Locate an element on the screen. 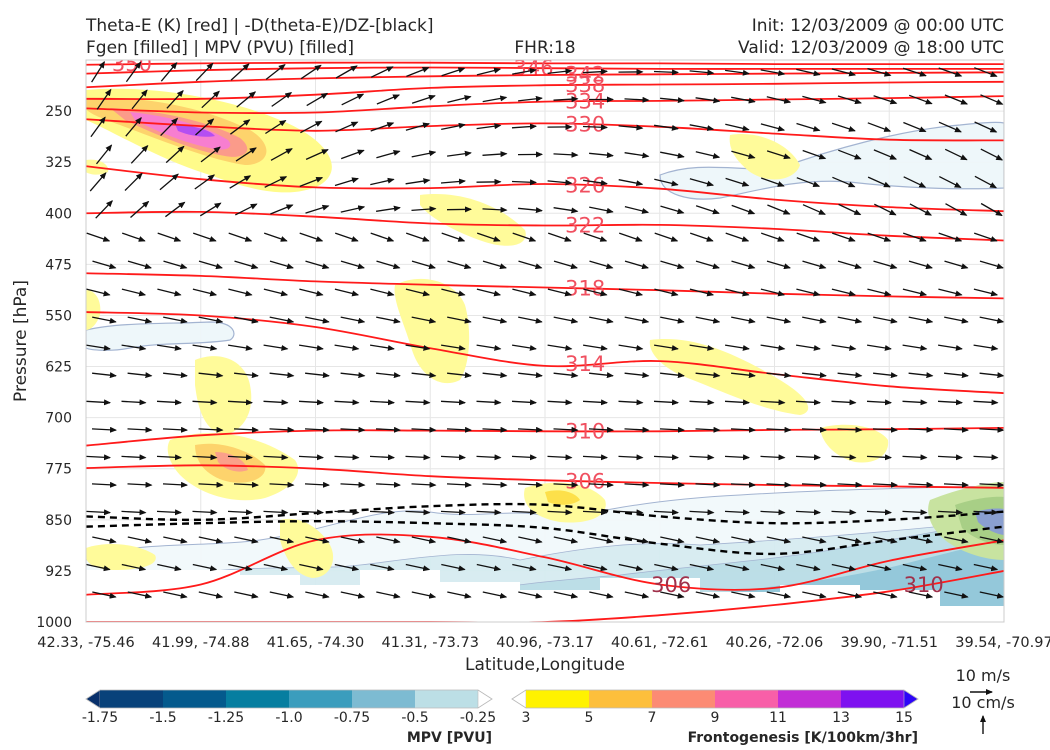  theta-e-contour-label: 334 is located at coordinates (585, 101).